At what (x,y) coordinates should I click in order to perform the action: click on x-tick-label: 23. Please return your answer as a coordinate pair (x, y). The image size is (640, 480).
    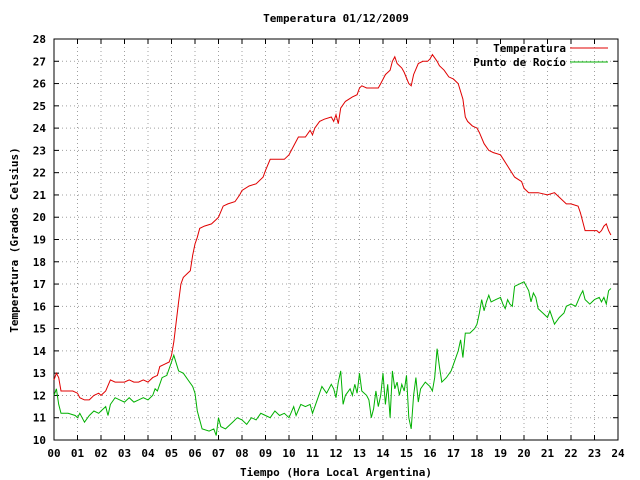
    Looking at the image, I should click on (594, 453).